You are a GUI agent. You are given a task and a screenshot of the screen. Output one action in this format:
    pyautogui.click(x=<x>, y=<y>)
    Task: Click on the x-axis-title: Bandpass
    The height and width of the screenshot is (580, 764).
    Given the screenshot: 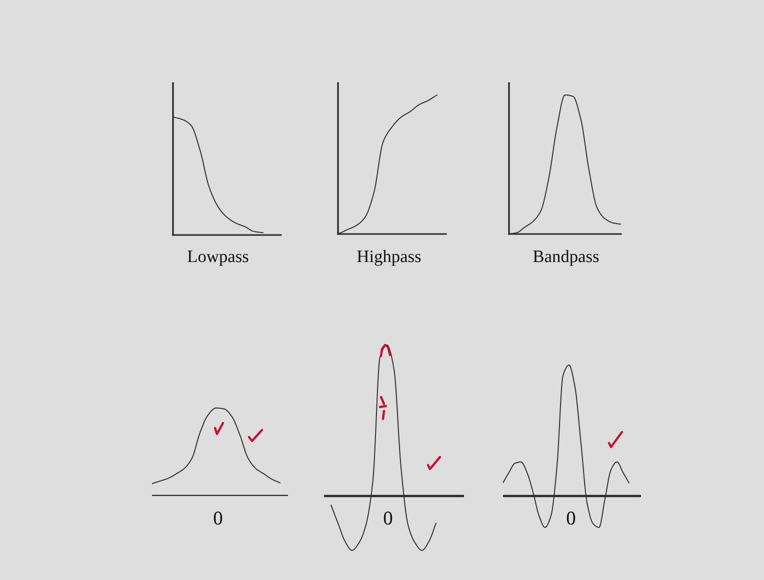 What is the action you would take?
    pyautogui.click(x=566, y=258)
    